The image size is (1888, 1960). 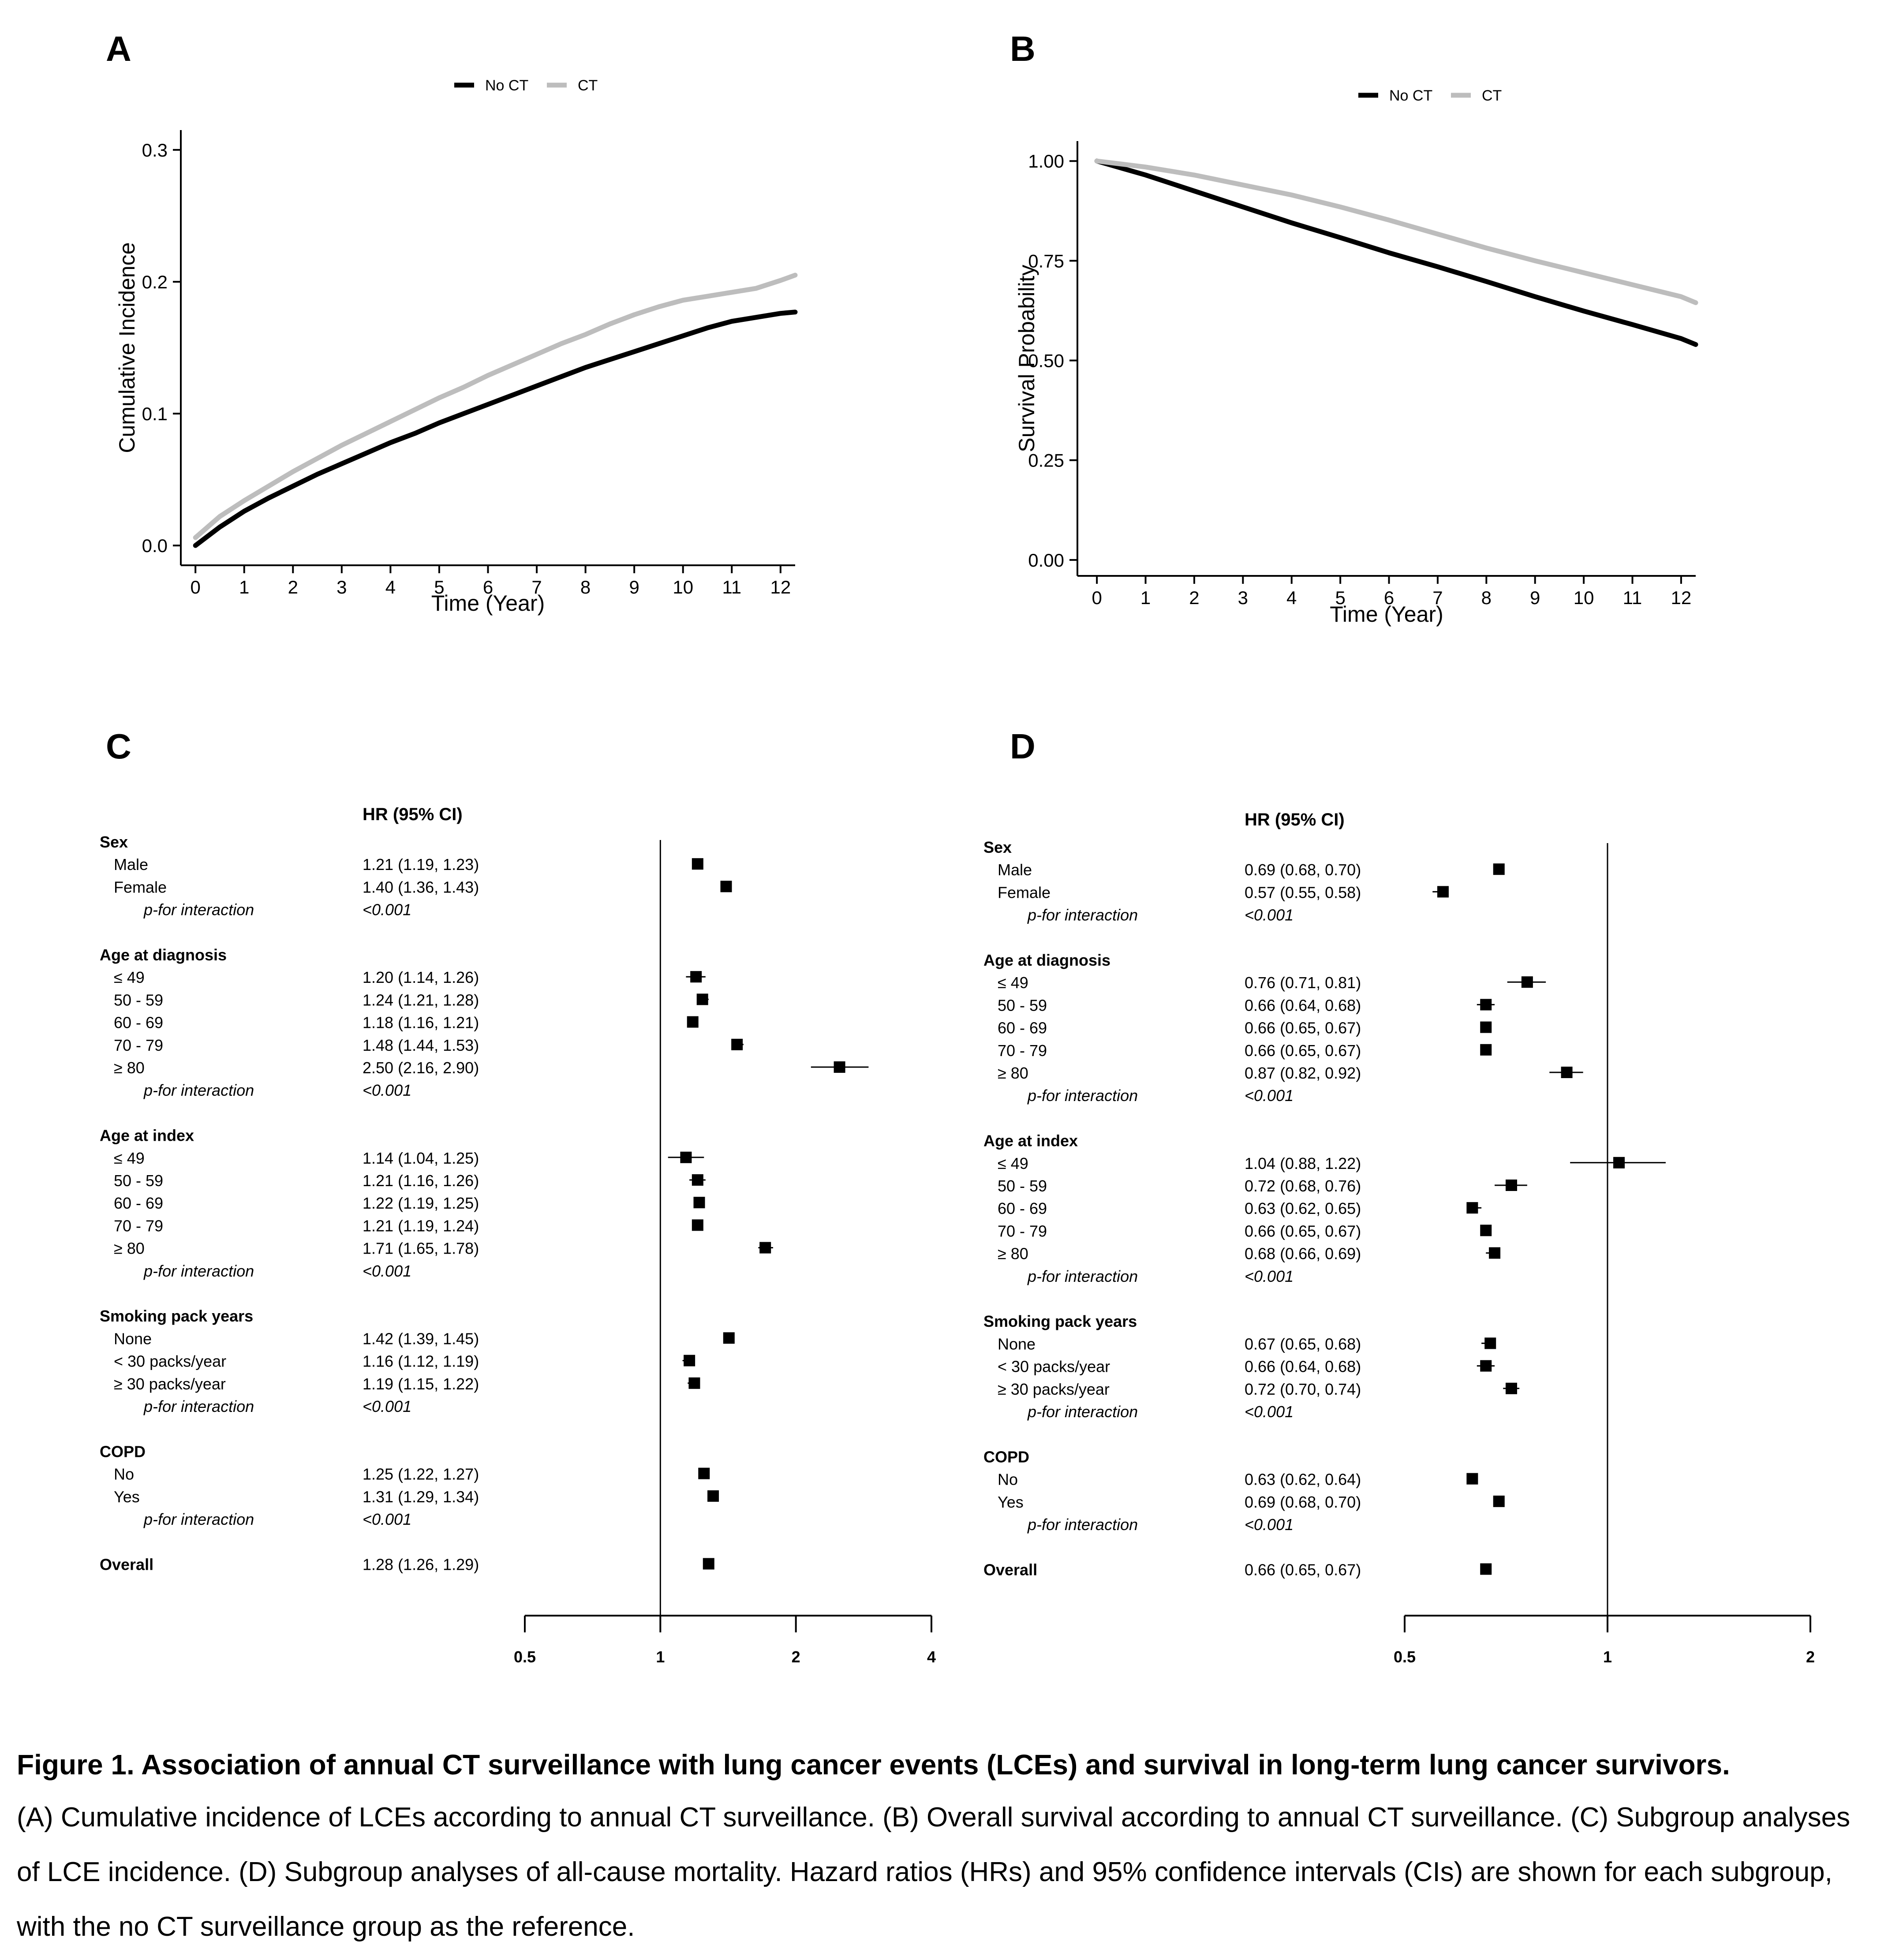 I want to click on panel-d-row-hr-text: 0.76 (0.71, 0.81), so click(x=1303, y=983).